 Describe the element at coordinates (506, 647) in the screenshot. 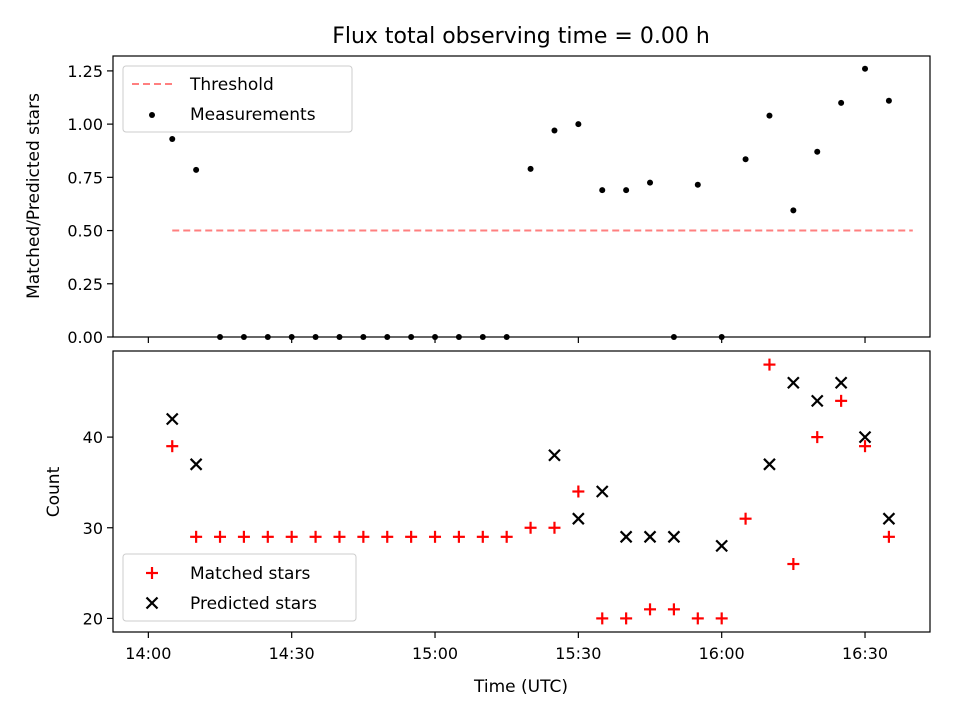

I see `bottom-x-ticks: 14:00 14:30 15:00 15:30 16:00 16:30` at that location.